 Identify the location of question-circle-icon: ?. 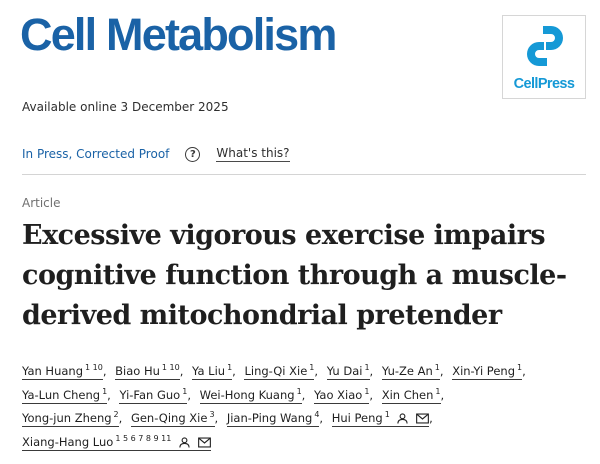
(193, 154).